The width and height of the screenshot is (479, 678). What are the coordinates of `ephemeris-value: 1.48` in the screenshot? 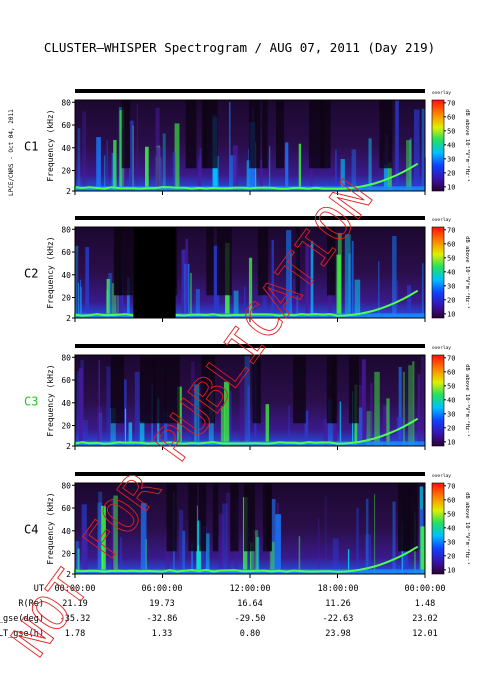 It's located at (425, 604).